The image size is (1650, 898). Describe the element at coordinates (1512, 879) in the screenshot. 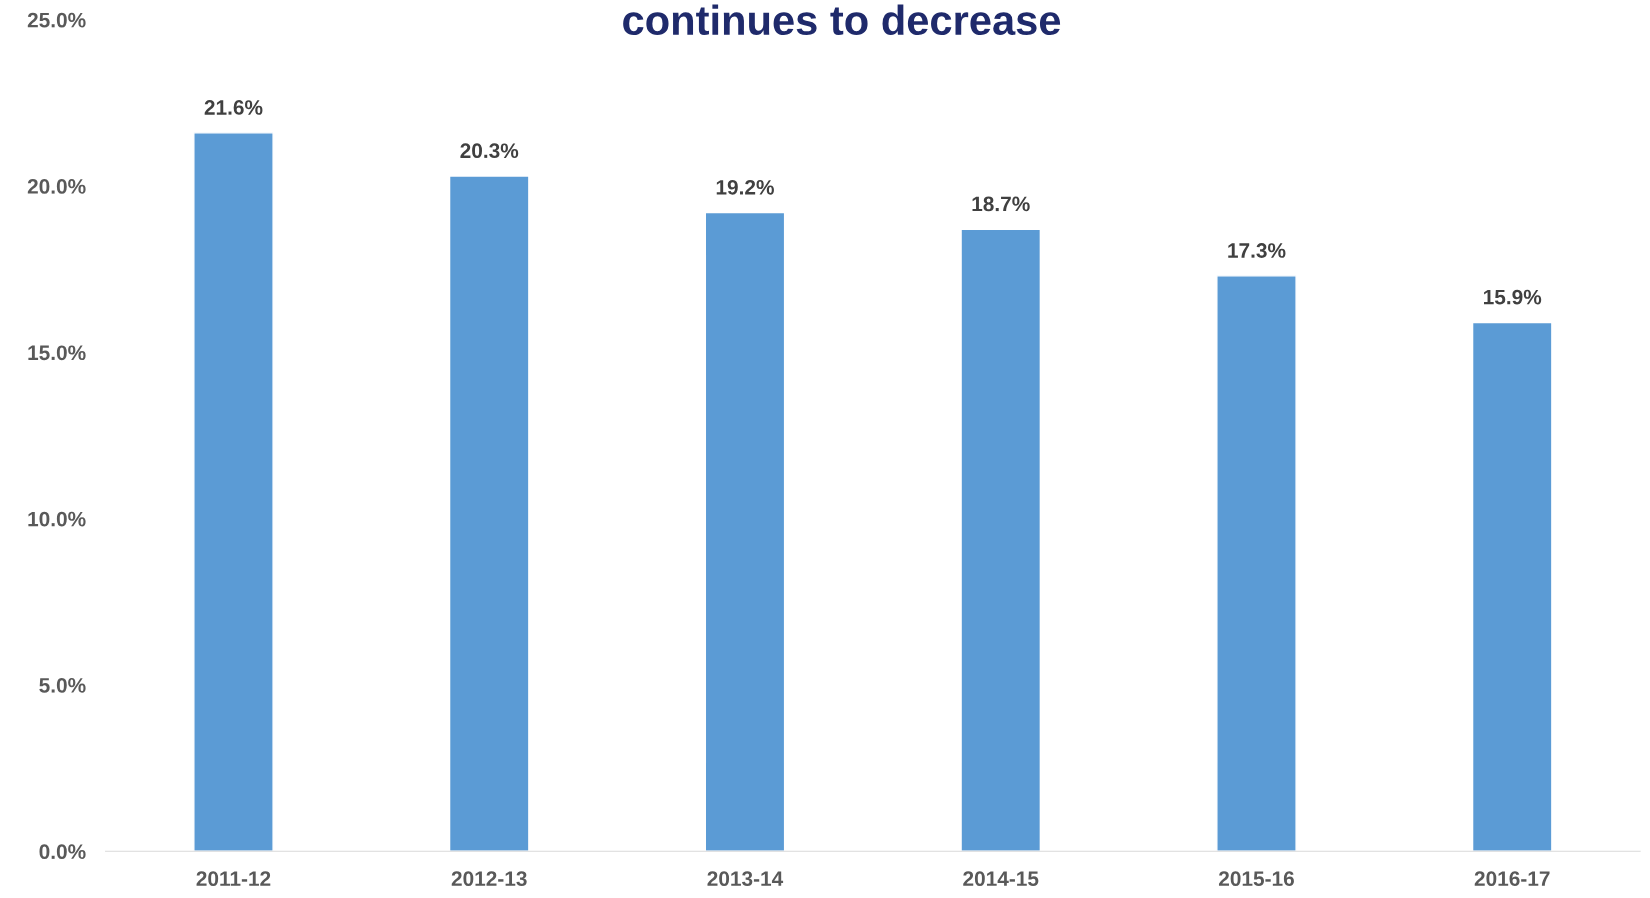

I see `x-tick-label: 2016-17` at that location.